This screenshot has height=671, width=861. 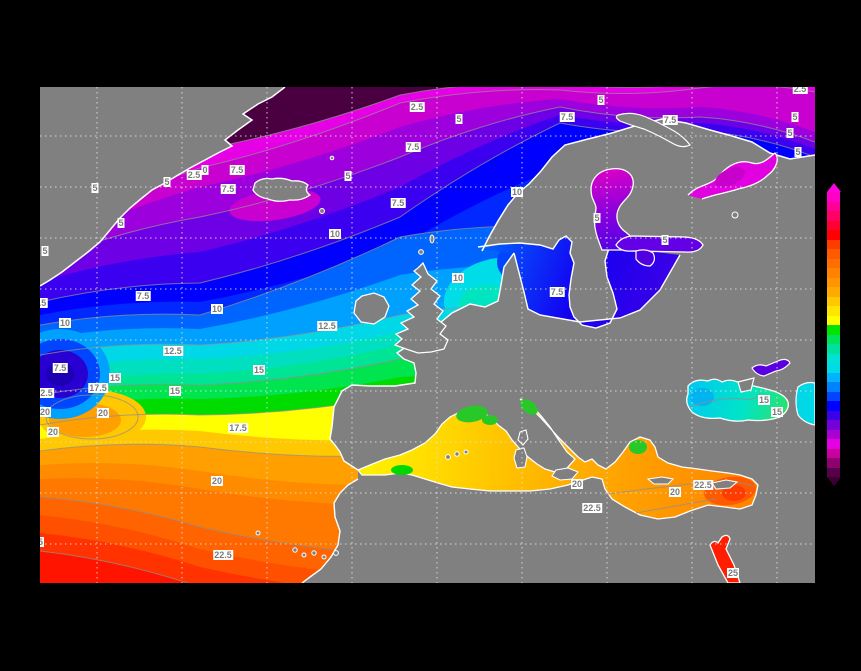 What do you see at coordinates (733, 573) in the screenshot?
I see `contour-label: 25` at bounding box center [733, 573].